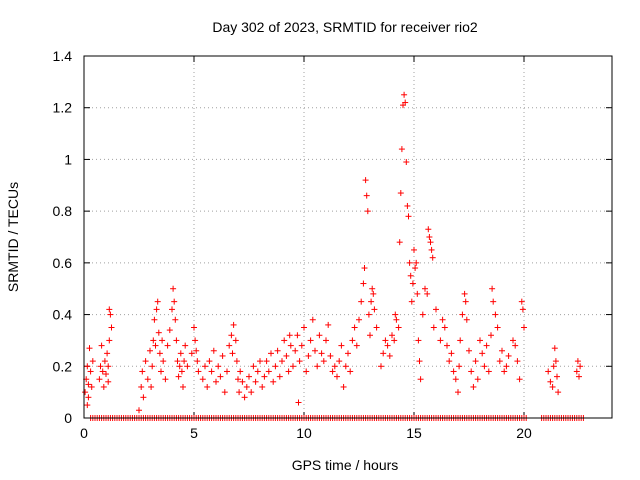 This screenshot has width=640, height=480. What do you see at coordinates (345, 465) in the screenshot?
I see `x-axis-title: GPS time / hours` at bounding box center [345, 465].